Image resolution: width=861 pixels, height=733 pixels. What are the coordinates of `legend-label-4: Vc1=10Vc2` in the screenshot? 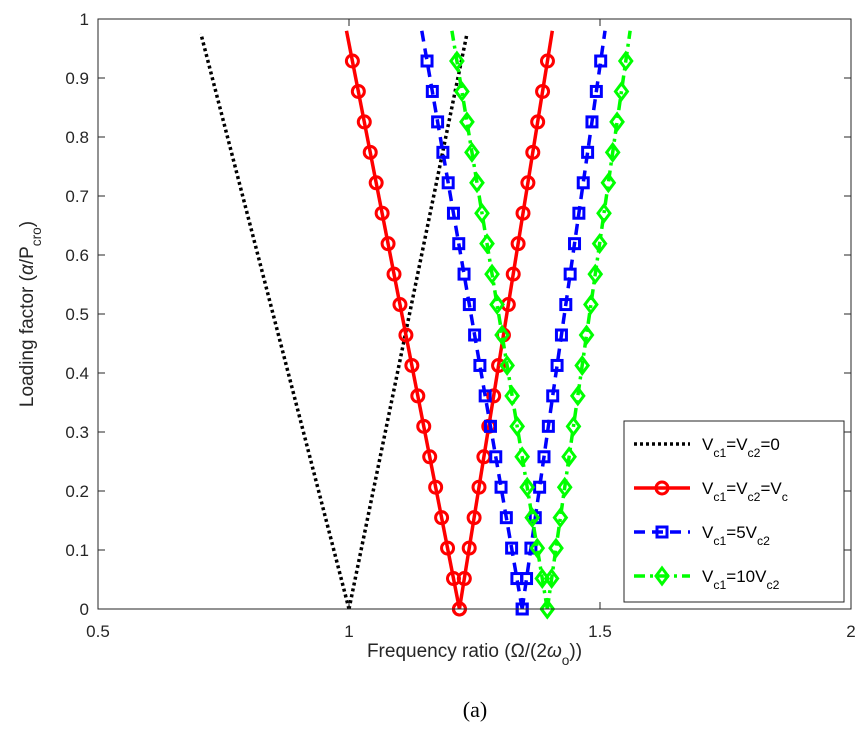 It's located at (741, 579).